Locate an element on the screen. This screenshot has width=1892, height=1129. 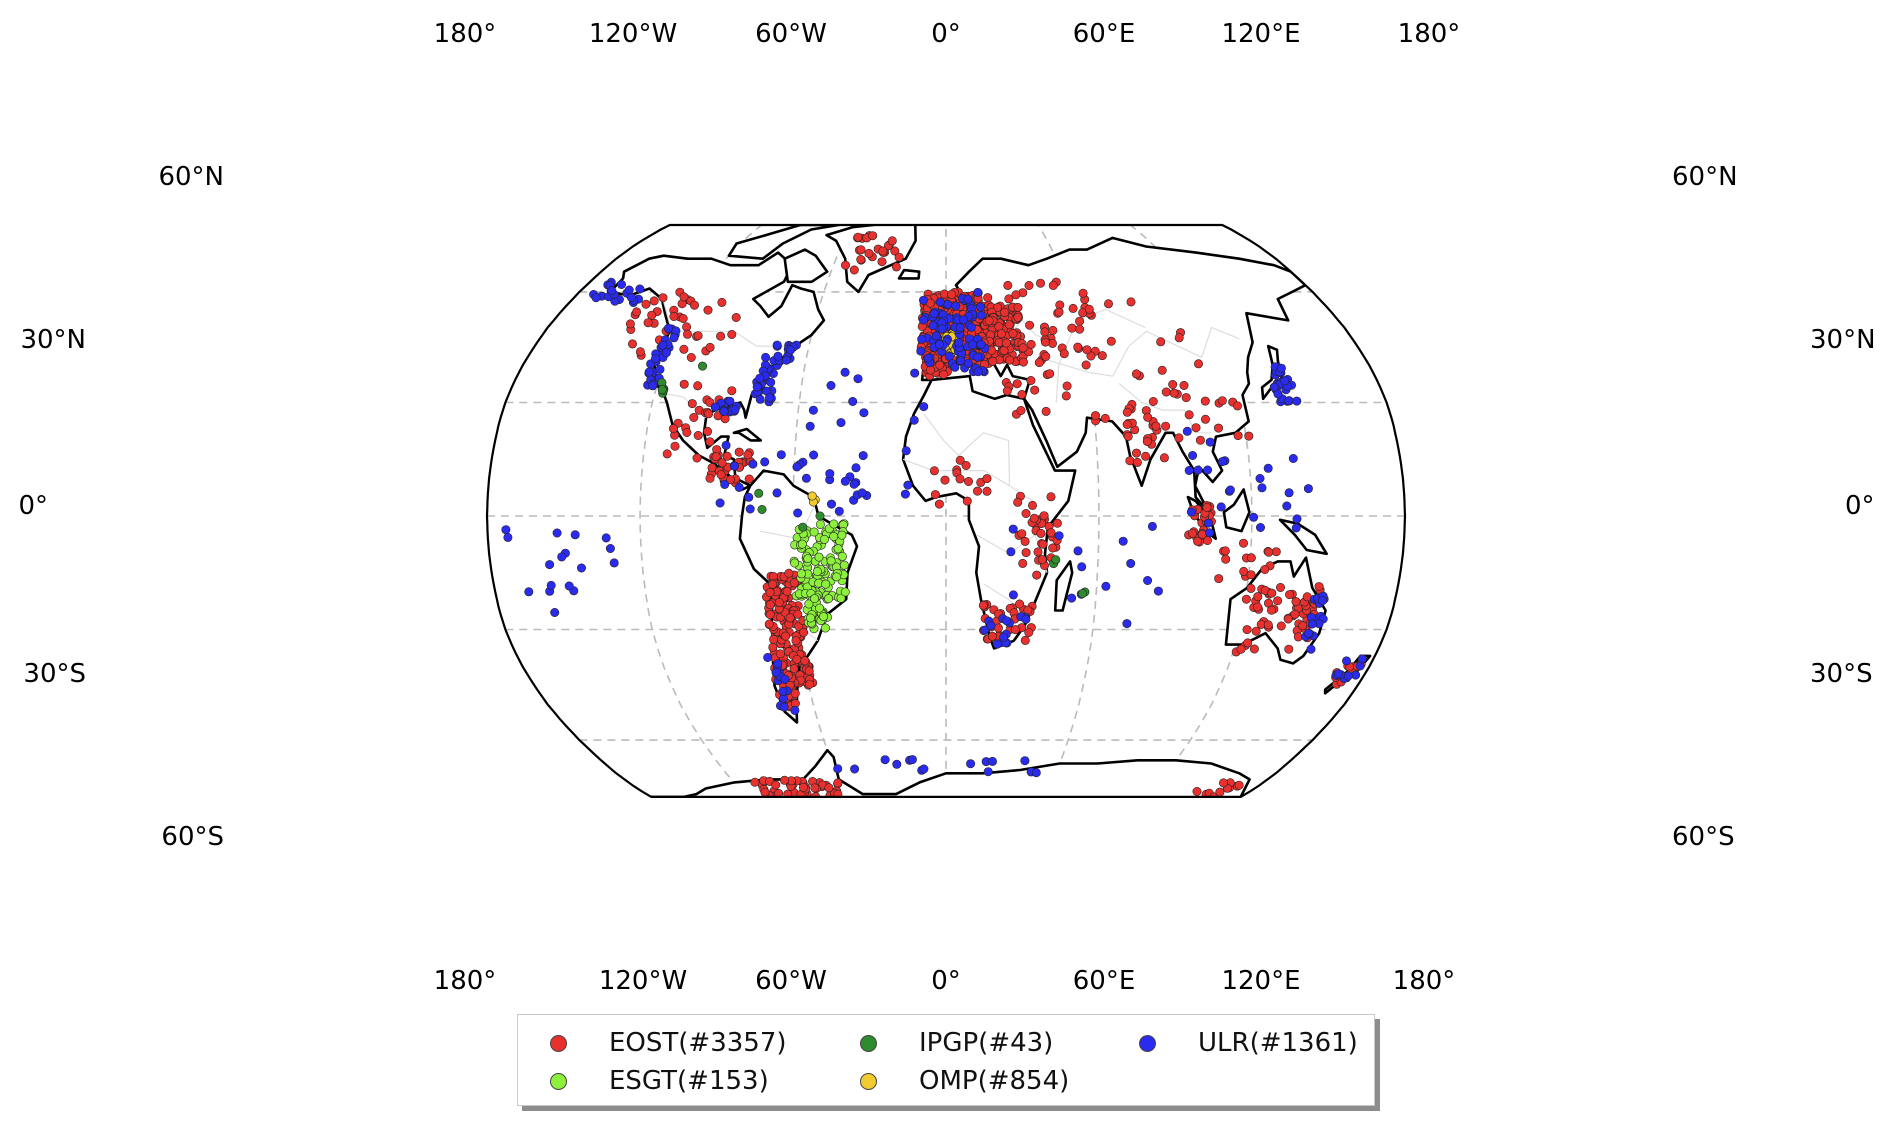
land-antarctica is located at coordinates (950, 772).